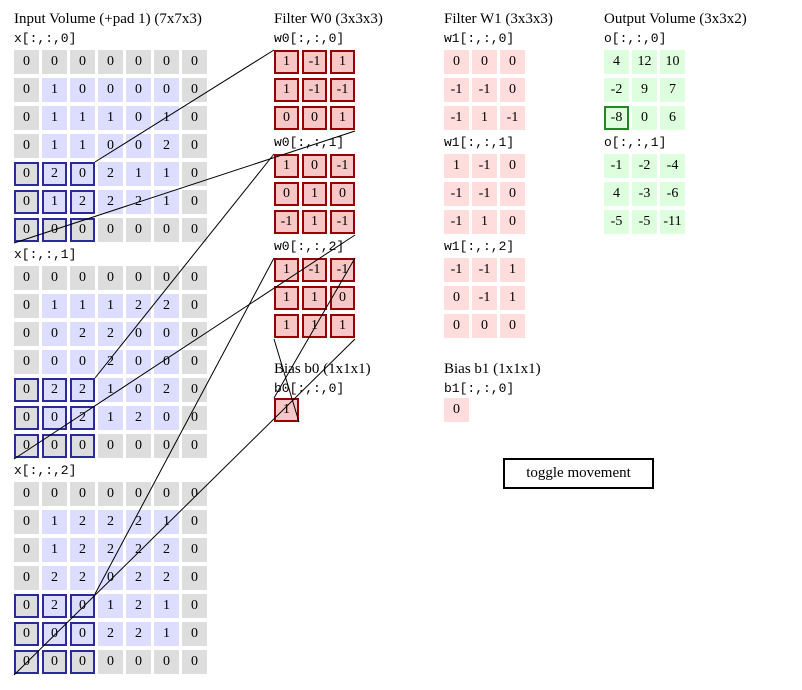  I want to click on toggle-movement-button: toggle movement, so click(578, 473).